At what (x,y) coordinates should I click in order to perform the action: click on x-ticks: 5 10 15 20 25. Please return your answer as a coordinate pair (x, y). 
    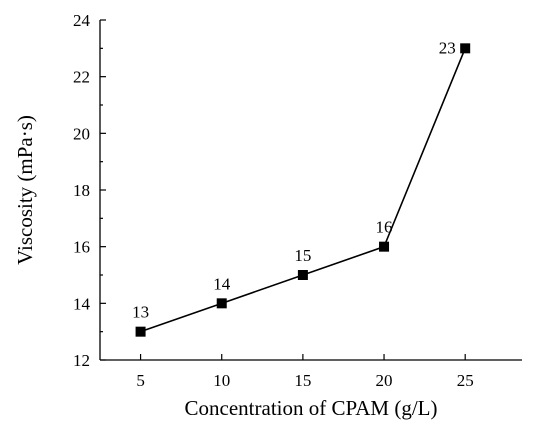
    Looking at the image, I should click on (305, 372).